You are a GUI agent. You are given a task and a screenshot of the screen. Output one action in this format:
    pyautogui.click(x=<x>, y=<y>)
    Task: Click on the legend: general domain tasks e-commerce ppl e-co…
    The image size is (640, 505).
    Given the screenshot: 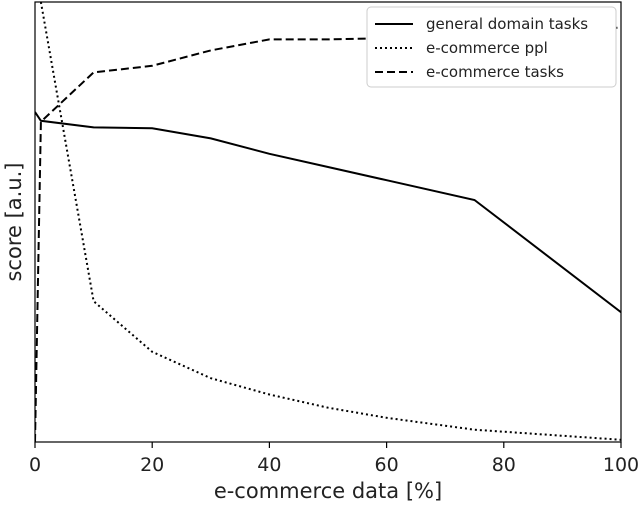 What is the action you would take?
    pyautogui.click(x=491, y=47)
    